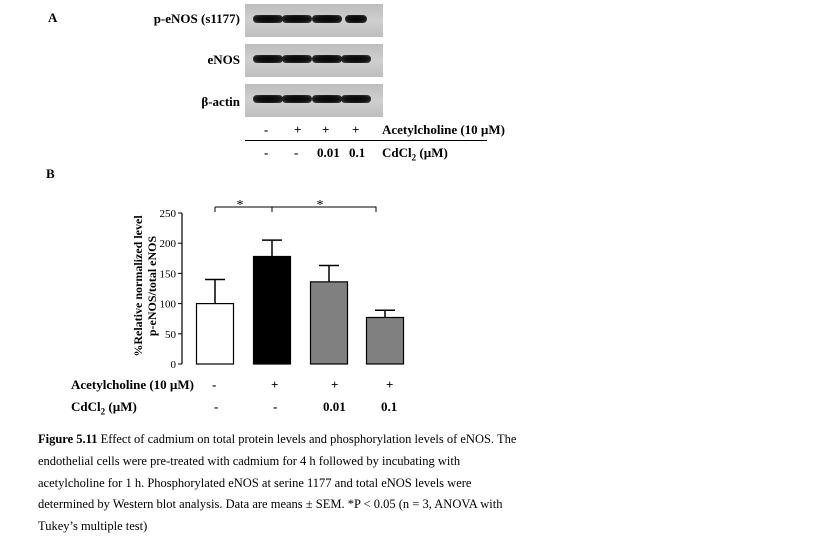 The image size is (819, 542). What do you see at coordinates (357, 152) in the screenshot?
I see `blot-cd-value-4: 0.1` at bounding box center [357, 152].